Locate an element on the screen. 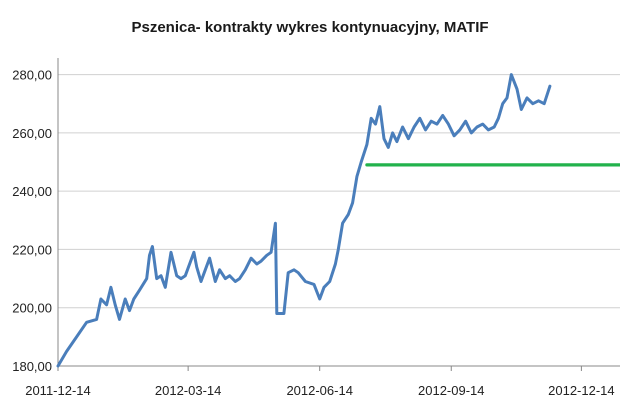  y-tick-label: 220,00 is located at coordinates (32, 249).